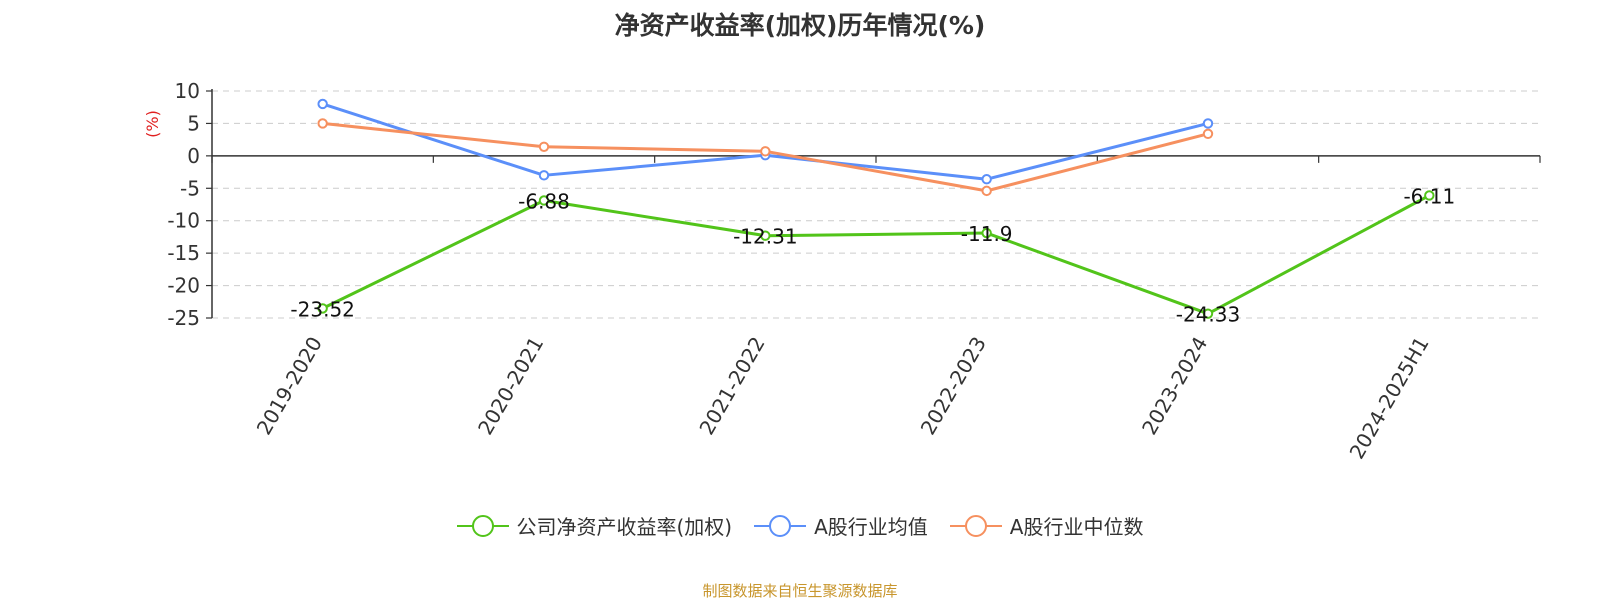 The height and width of the screenshot is (601, 1600). Describe the element at coordinates (183, 318) in the screenshot. I see `y-tick-label: -25` at that location.